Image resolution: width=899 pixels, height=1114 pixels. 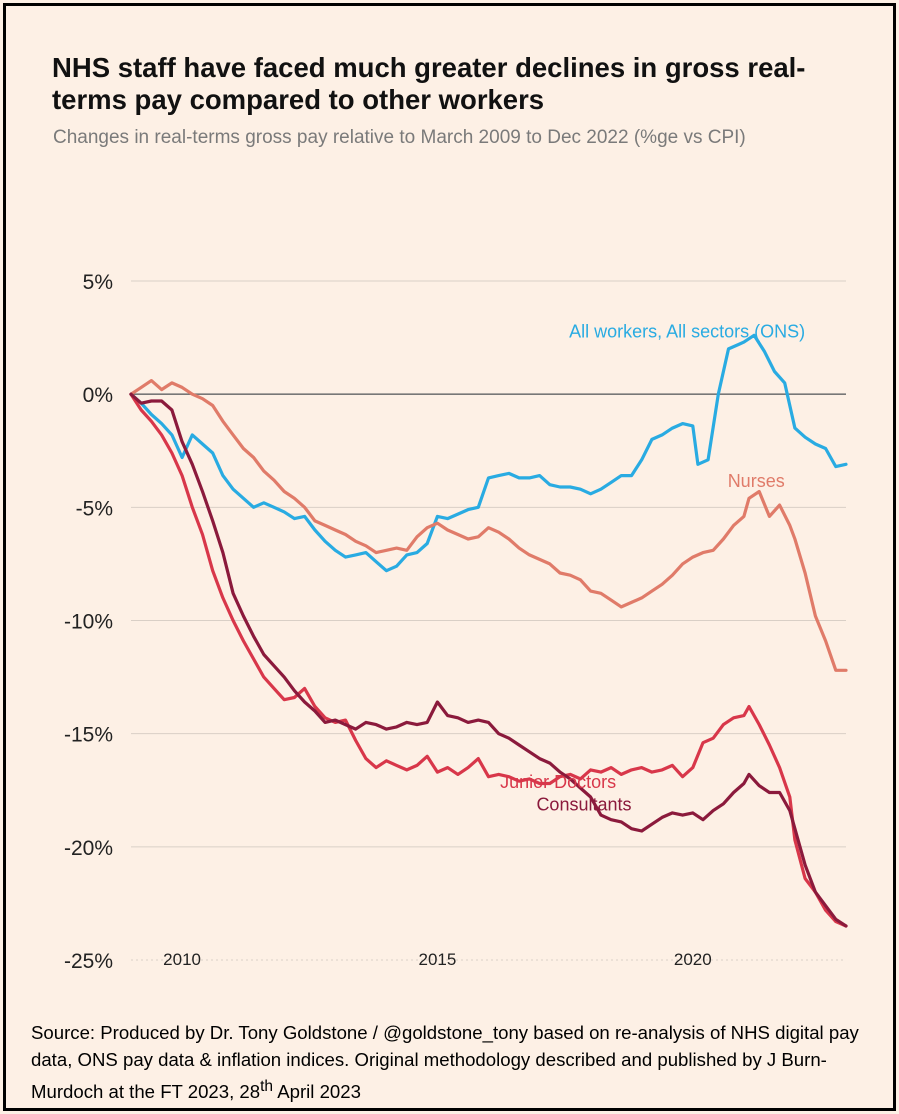 I want to click on x-tick-label: 2020, so click(x=693, y=959).